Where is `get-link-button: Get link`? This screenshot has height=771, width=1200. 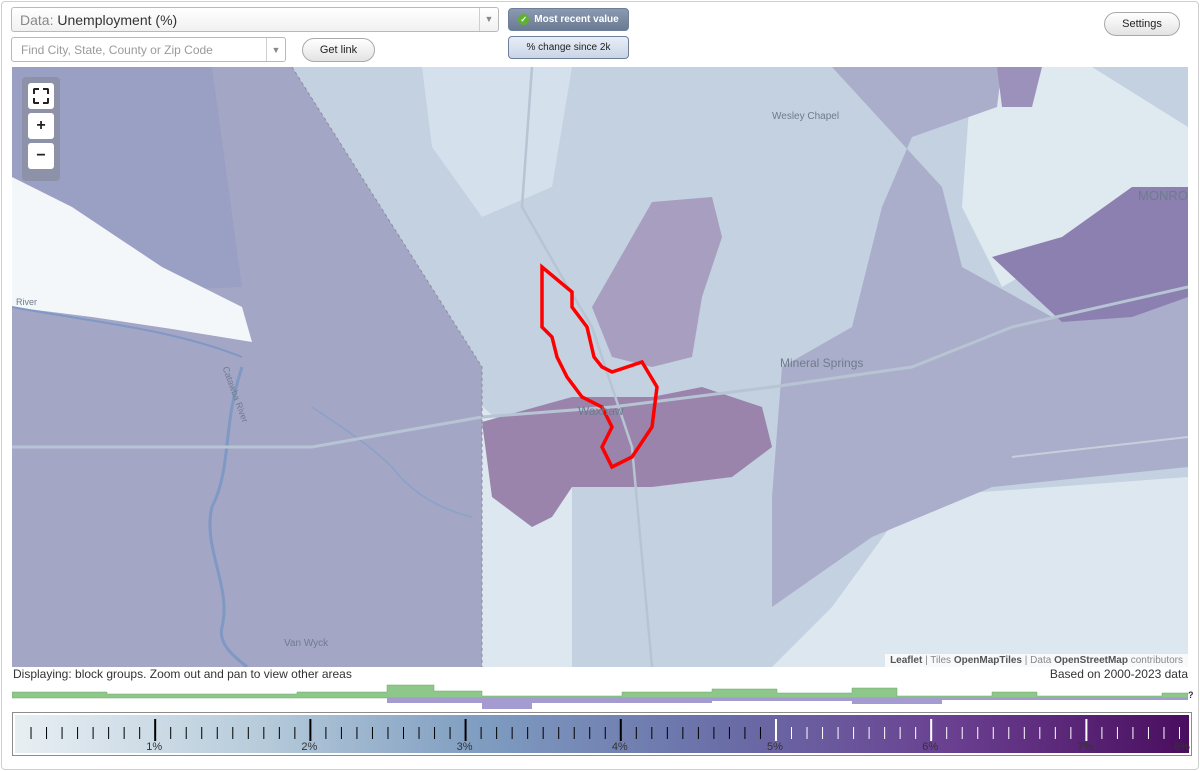 get-link-button: Get link is located at coordinates (338, 50).